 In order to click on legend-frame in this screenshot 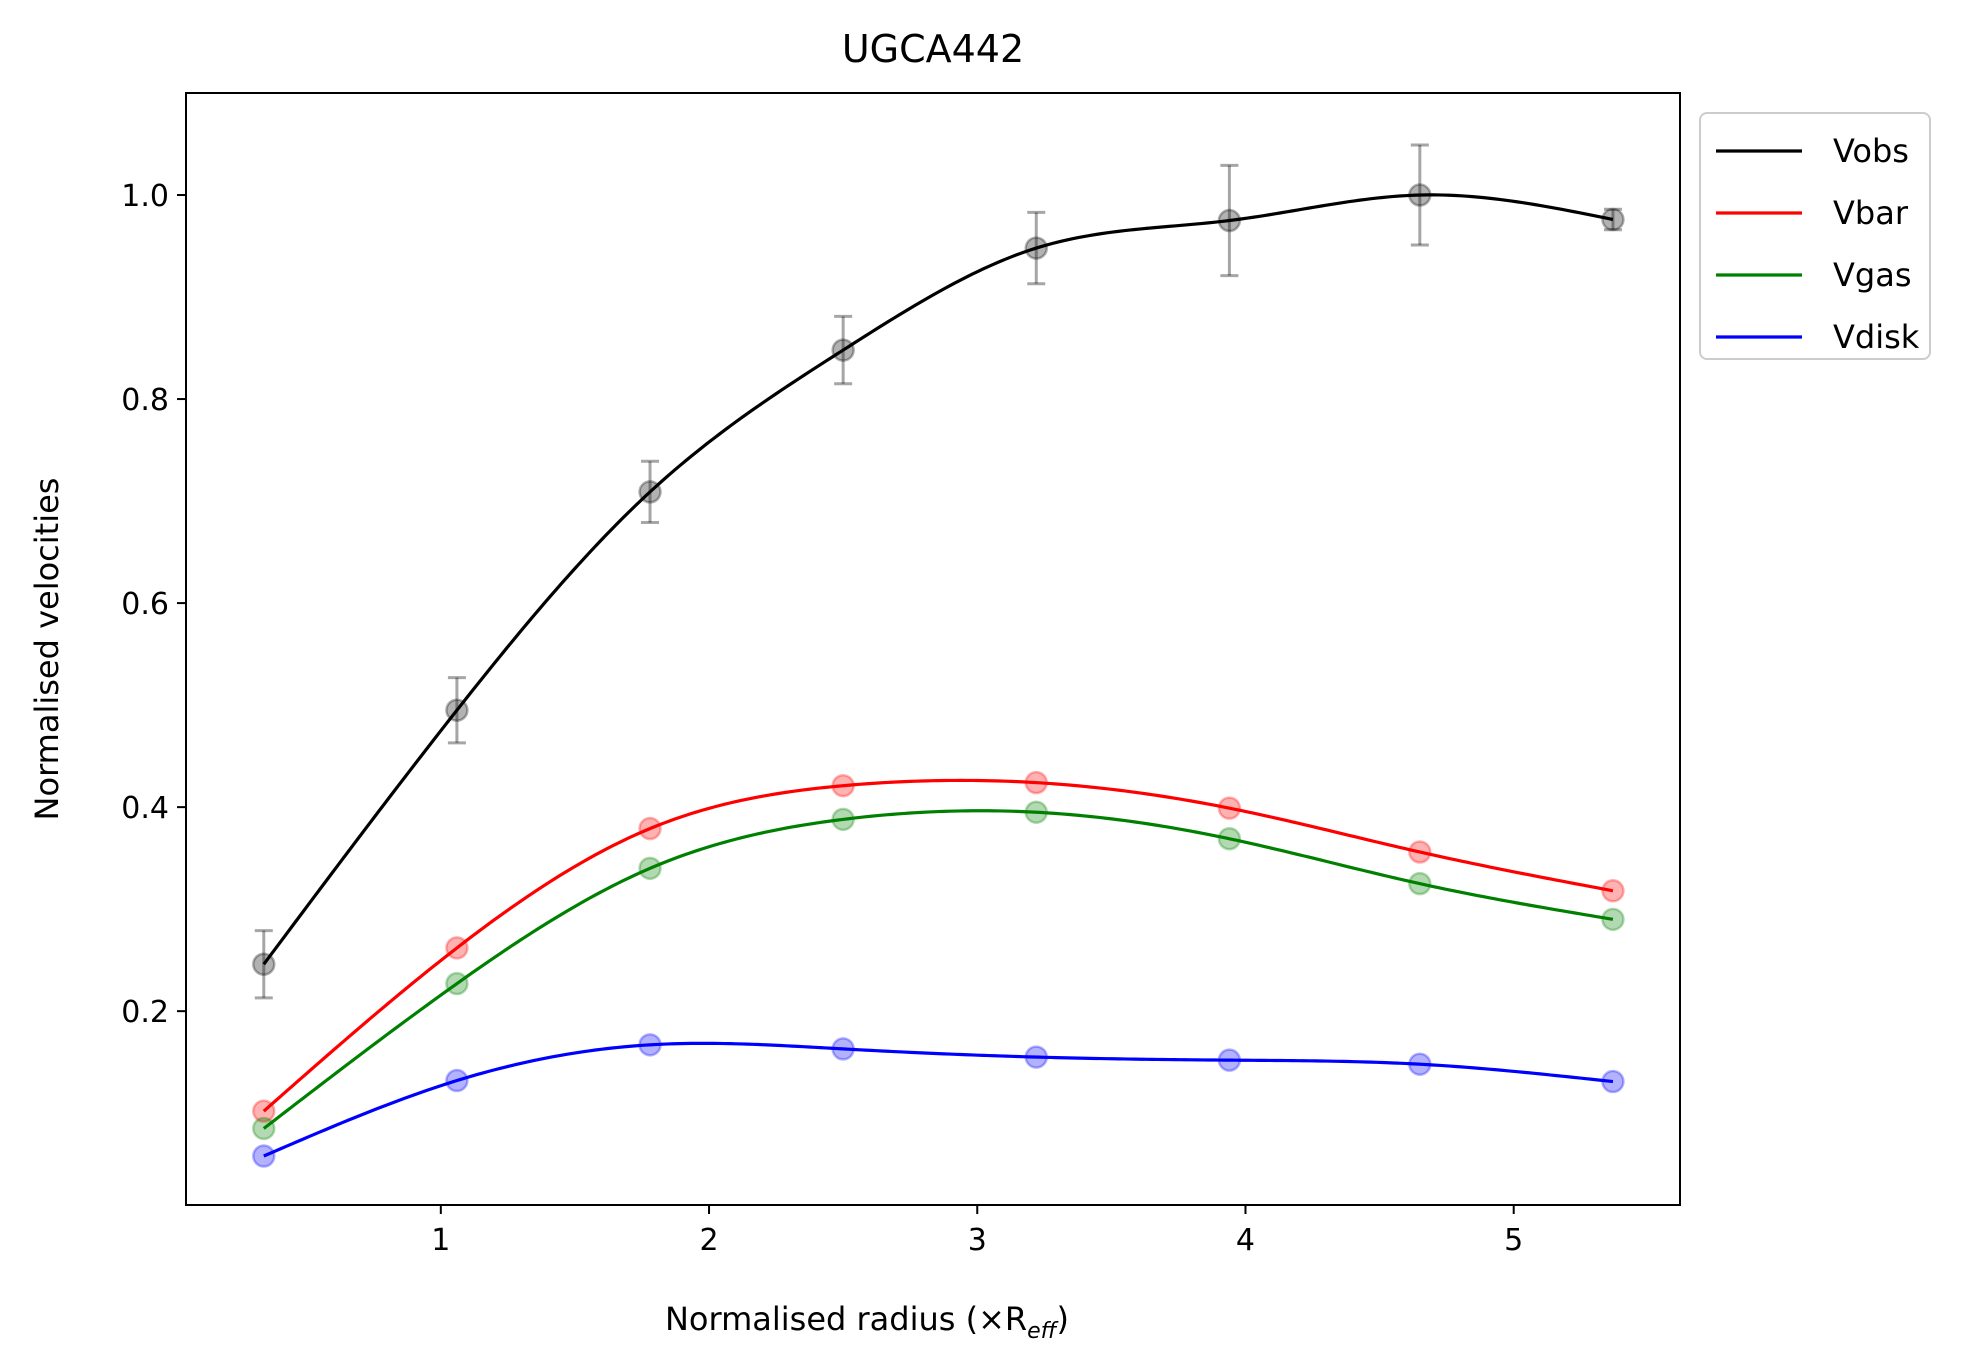, I will do `click(1815, 236)`.